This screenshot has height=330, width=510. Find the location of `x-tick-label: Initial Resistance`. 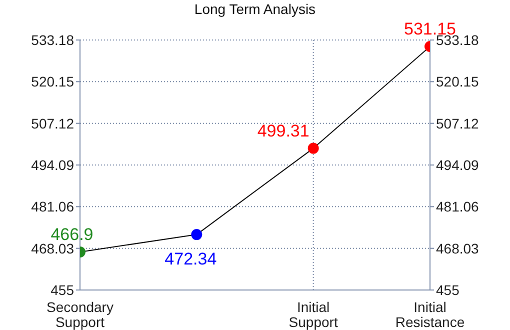

x-tick-label: Initial Resistance is located at coordinates (430, 314).